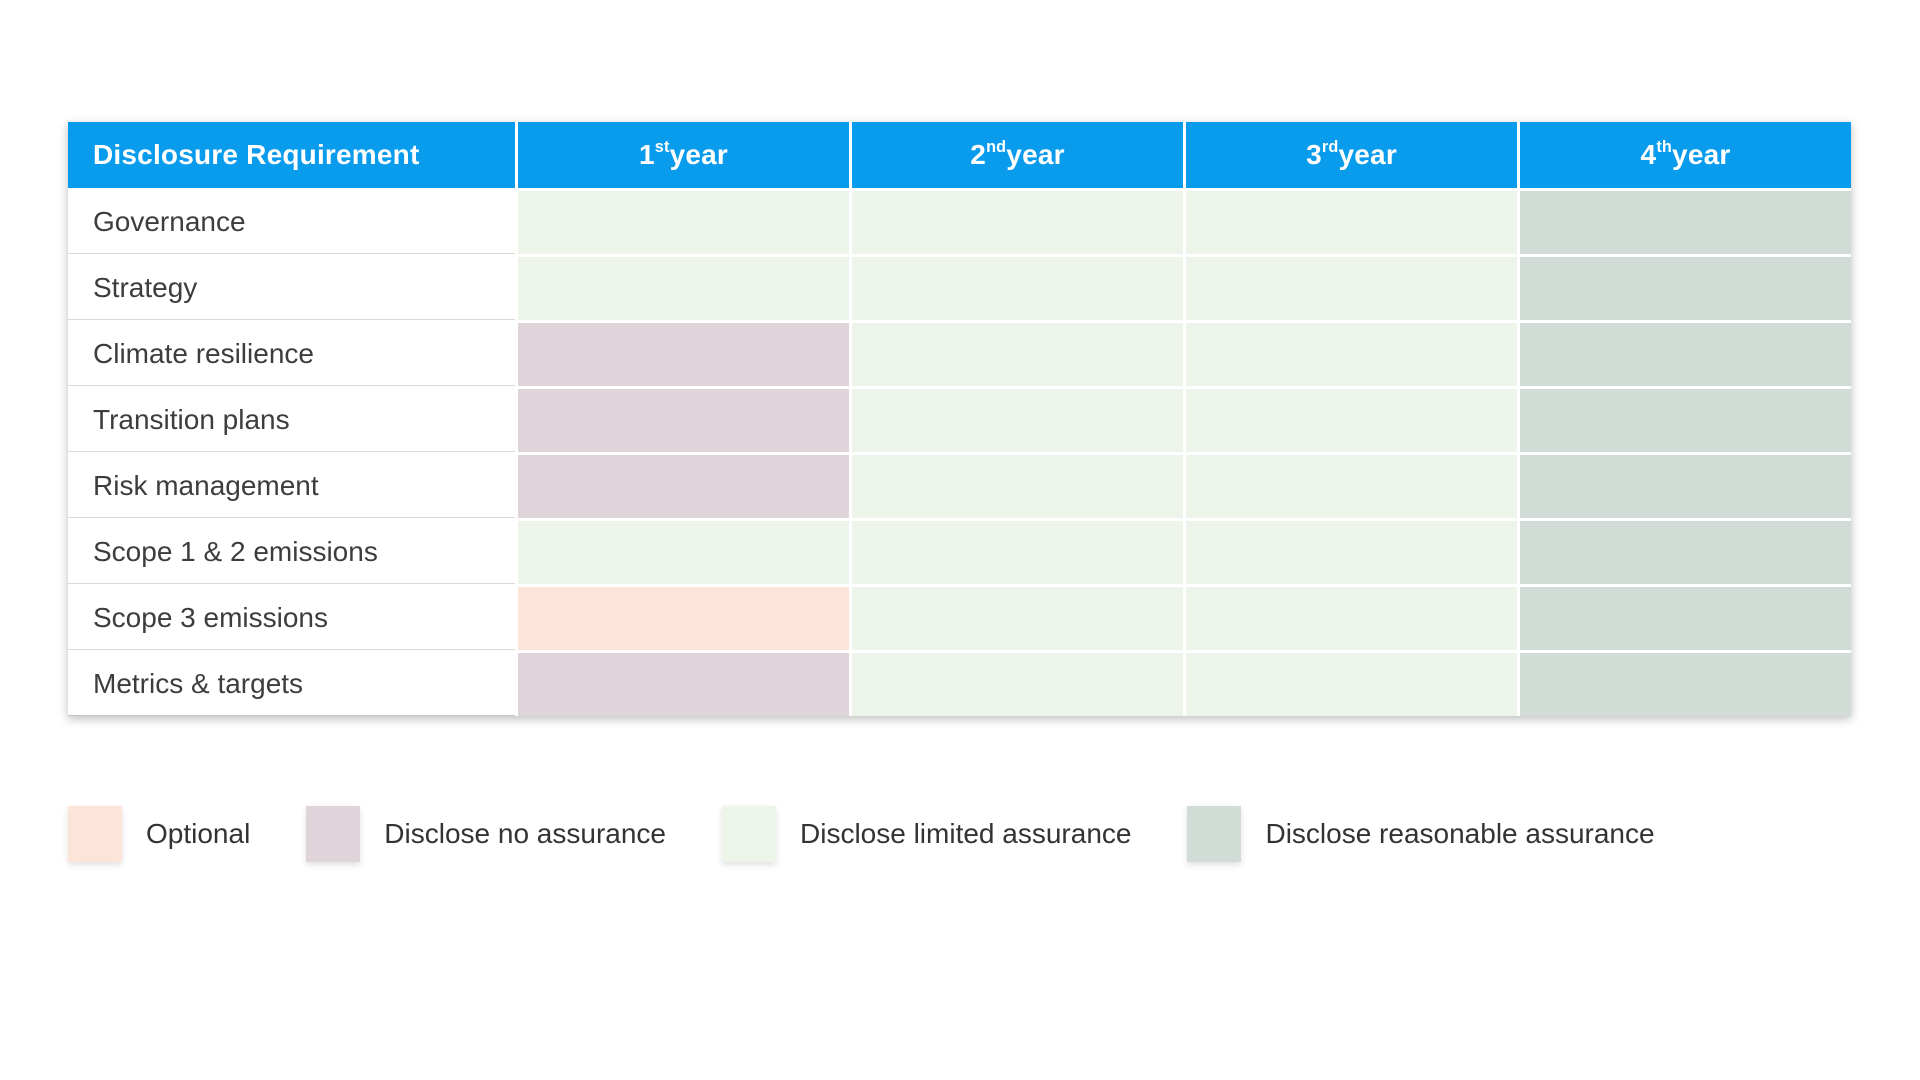 This screenshot has width=1920, height=1080. I want to click on legend-swatch-limited, so click(749, 834).